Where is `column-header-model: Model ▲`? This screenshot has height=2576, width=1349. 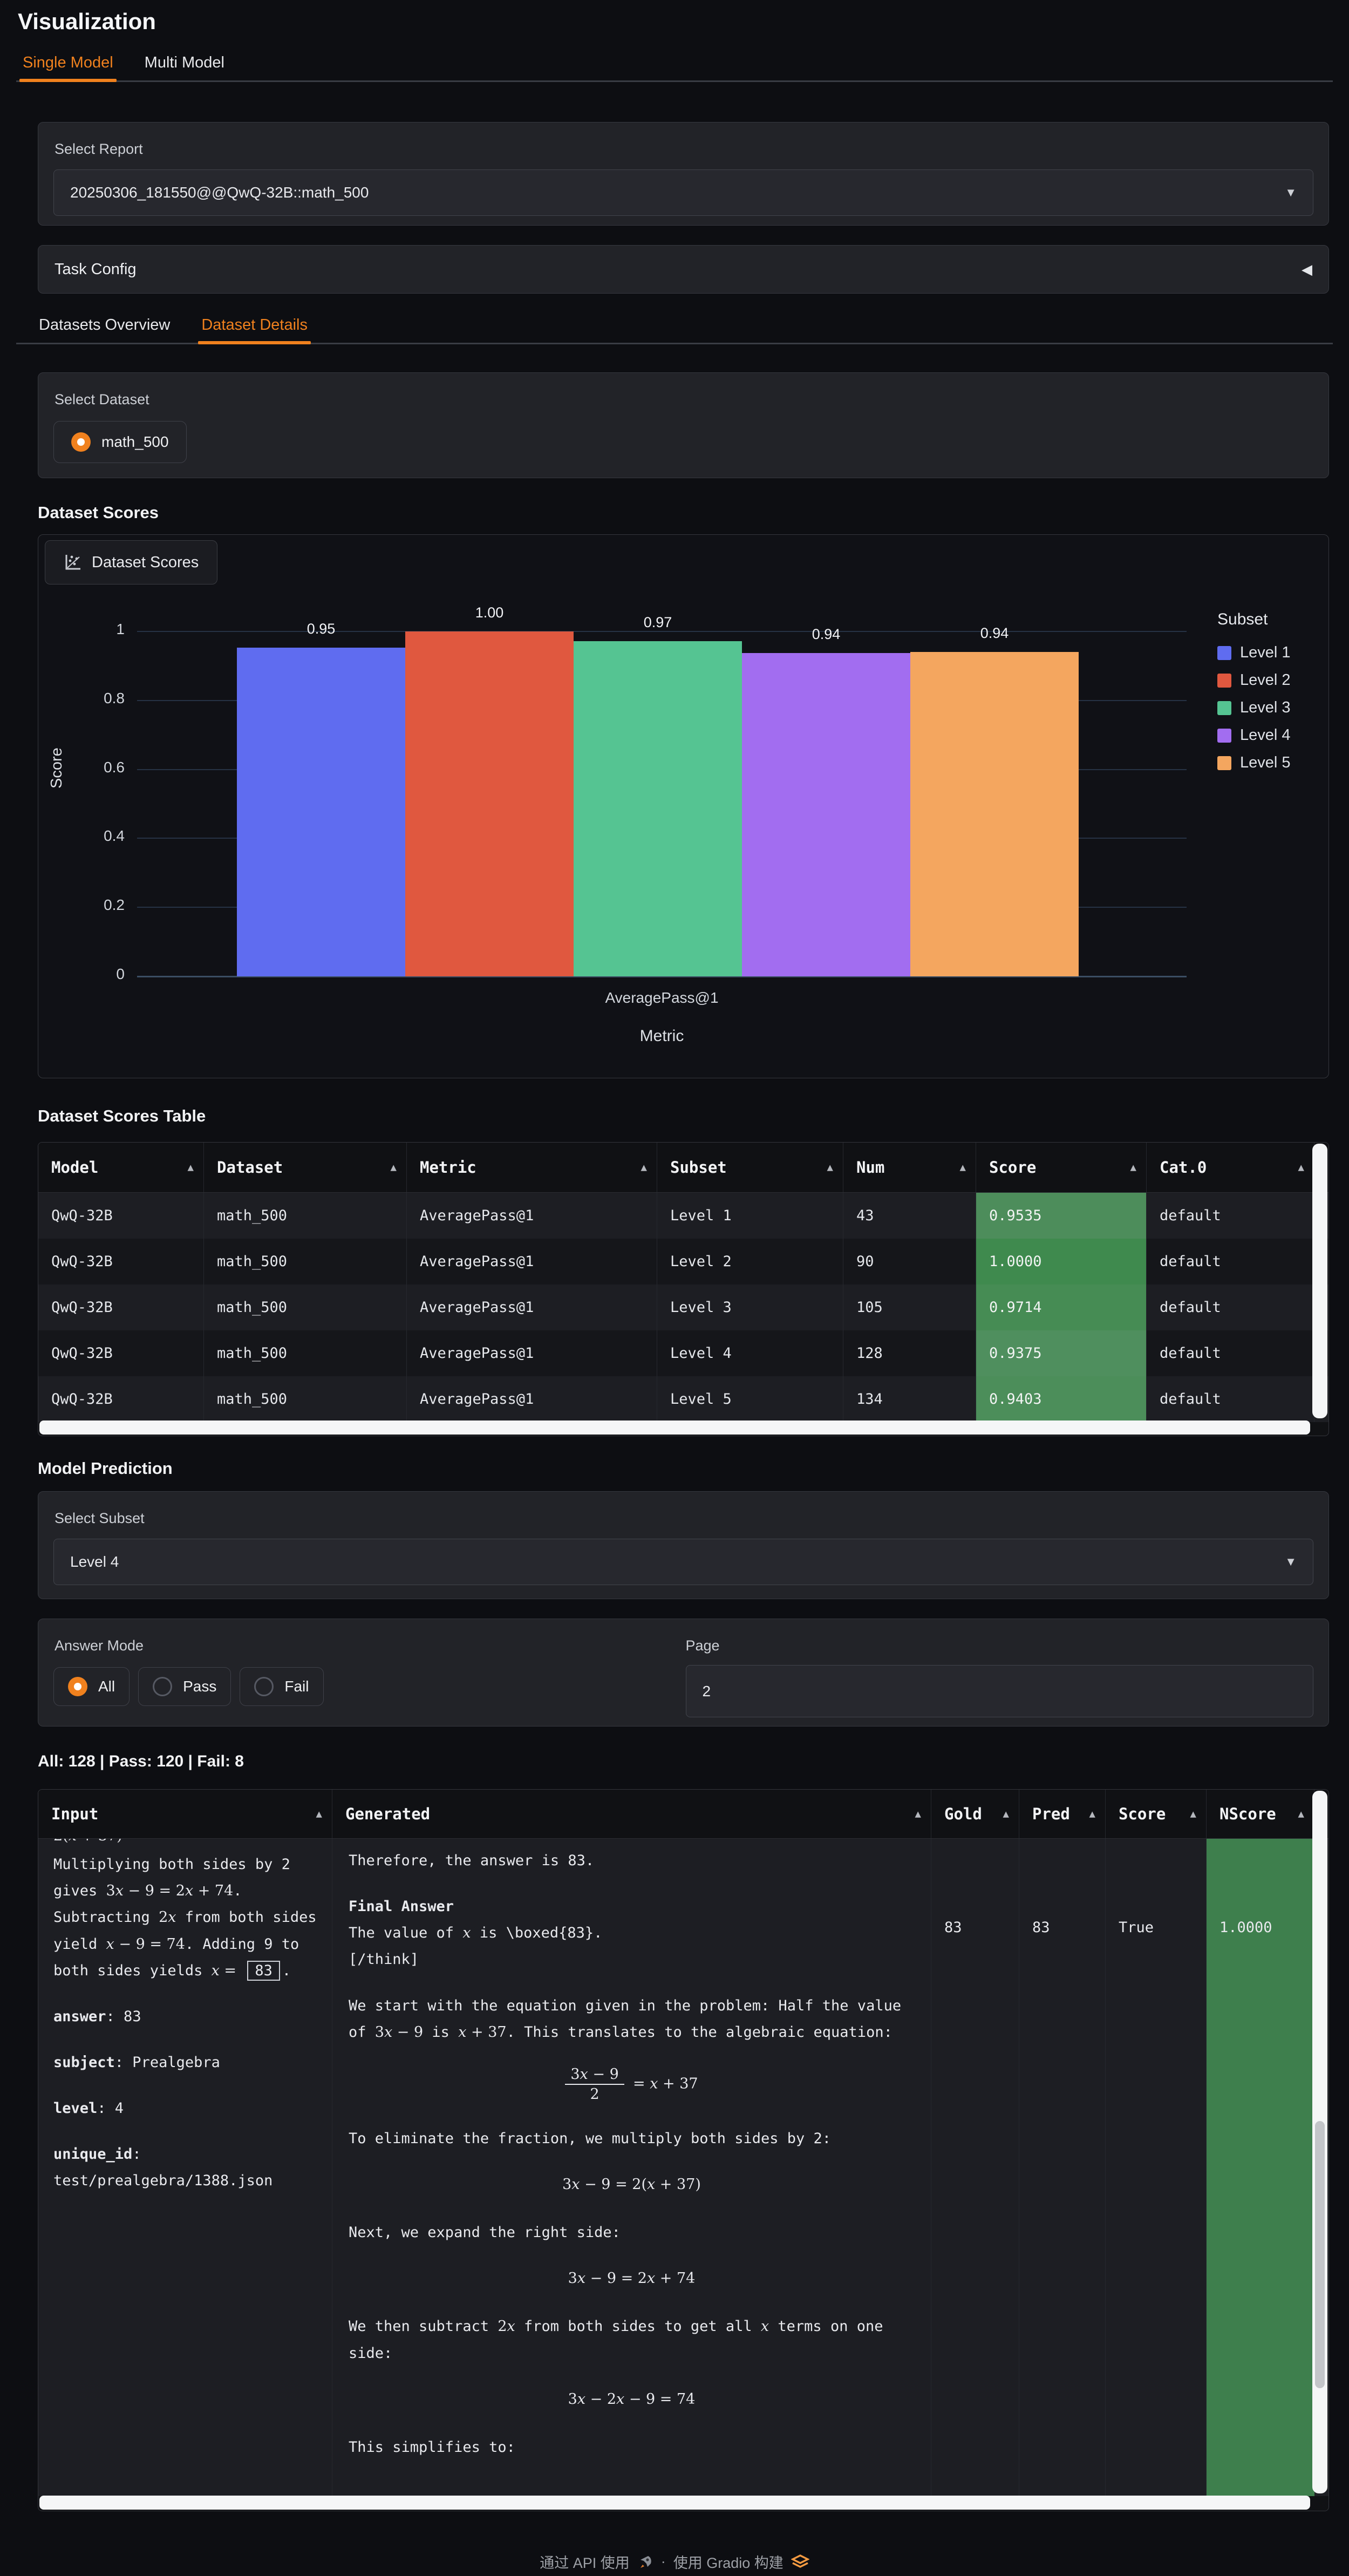 column-header-model: Model ▲ is located at coordinates (121, 1167).